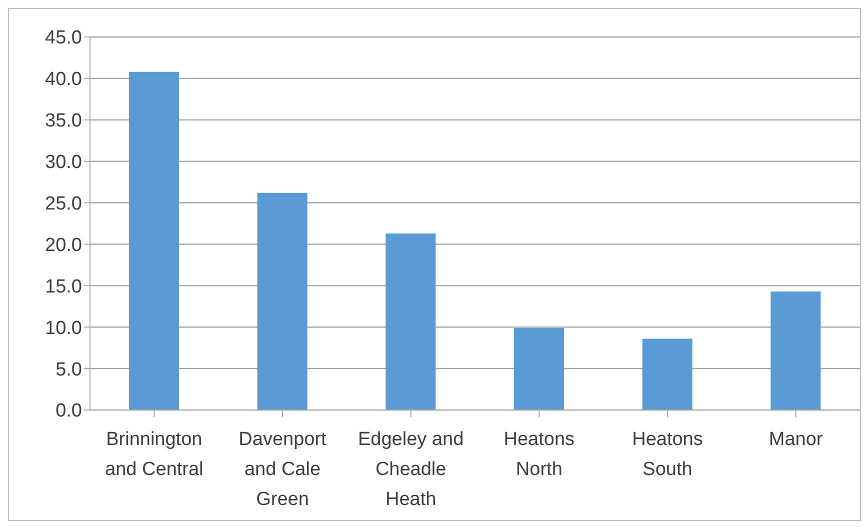 This screenshot has width=867, height=527. Describe the element at coordinates (283, 469) in the screenshot. I see `x-tick-label: Davenport and Cale Green` at that location.